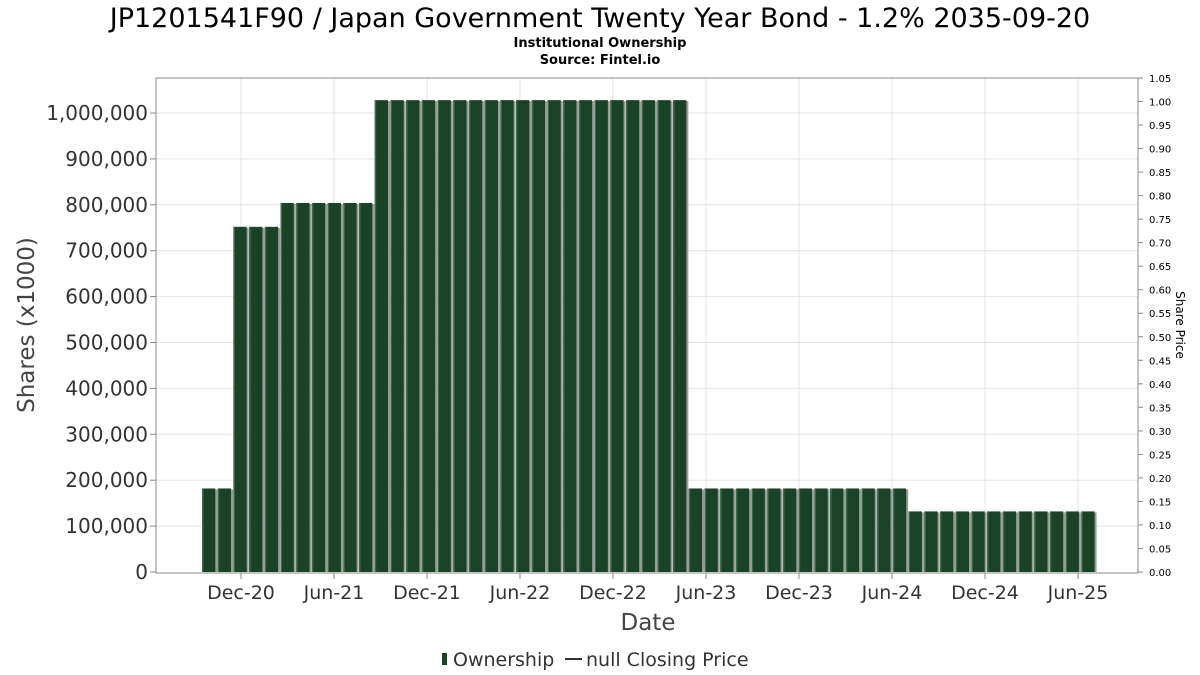 The width and height of the screenshot is (1200, 675). Describe the element at coordinates (444, 659) in the screenshot. I see `legend-ownership-swatch` at that location.